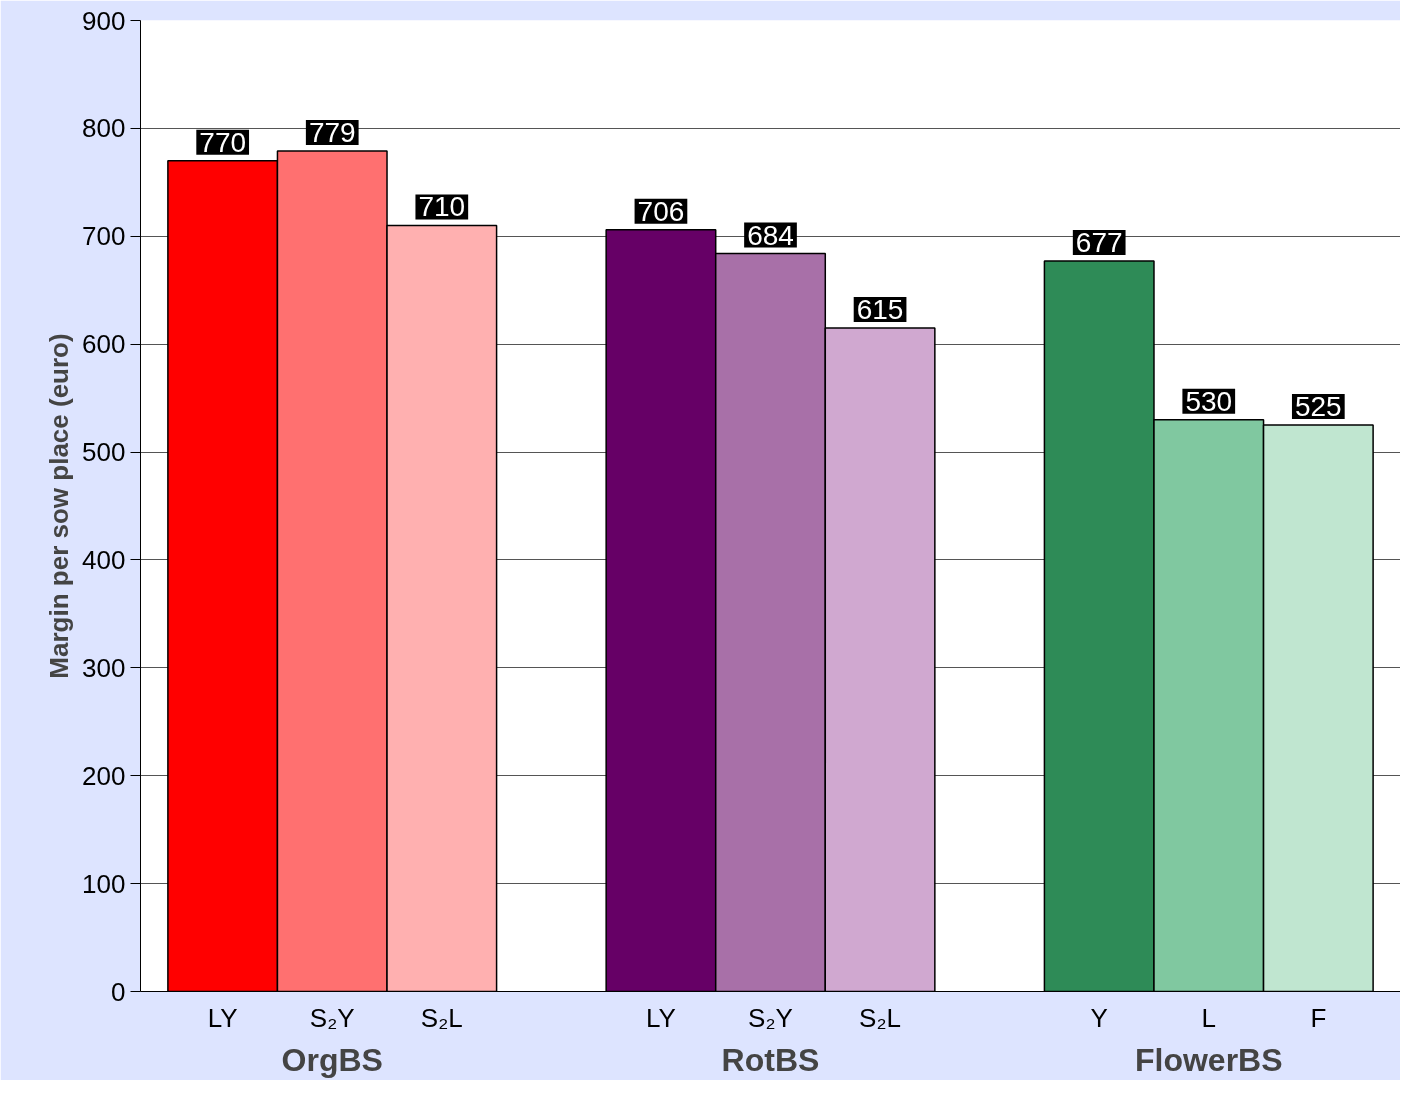 This screenshot has width=1428, height=1101. Describe the element at coordinates (59, 506) in the screenshot. I see `y-axis-title: Margin per sow place (euro)` at that location.